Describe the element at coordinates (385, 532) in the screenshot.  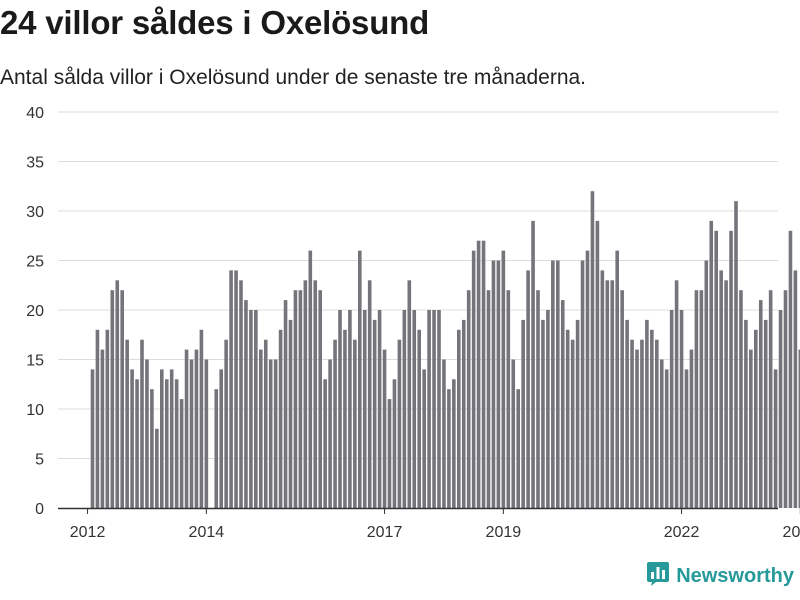
I see `x-tick-label: 2017` at that location.